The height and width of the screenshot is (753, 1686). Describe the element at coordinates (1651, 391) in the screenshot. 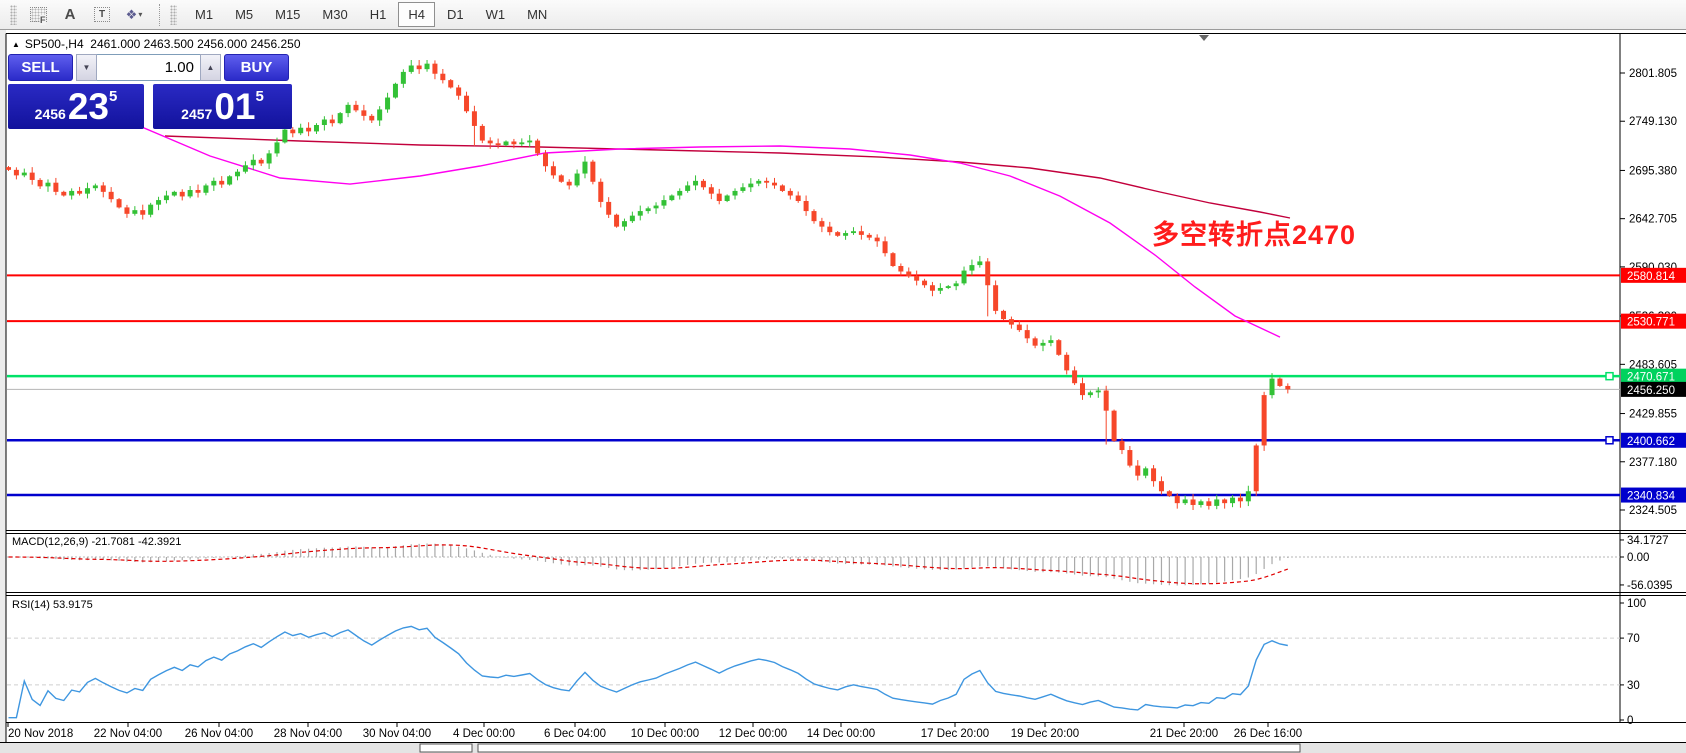

I see `svg-text: 2456.250` at that location.